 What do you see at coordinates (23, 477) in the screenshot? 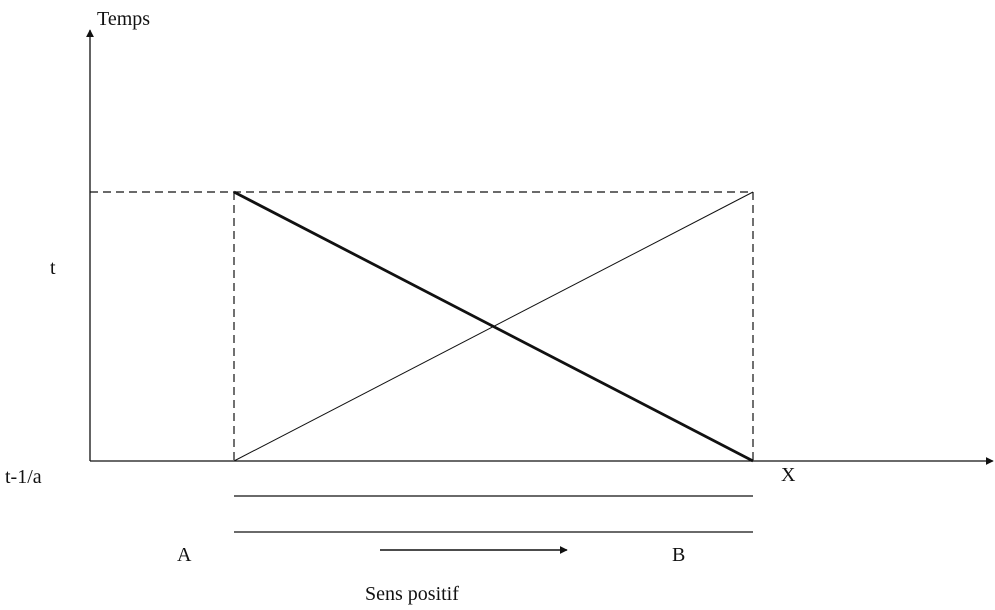
I see `tick-label-t-minus-1-over-a: t-1/a` at bounding box center [23, 477].